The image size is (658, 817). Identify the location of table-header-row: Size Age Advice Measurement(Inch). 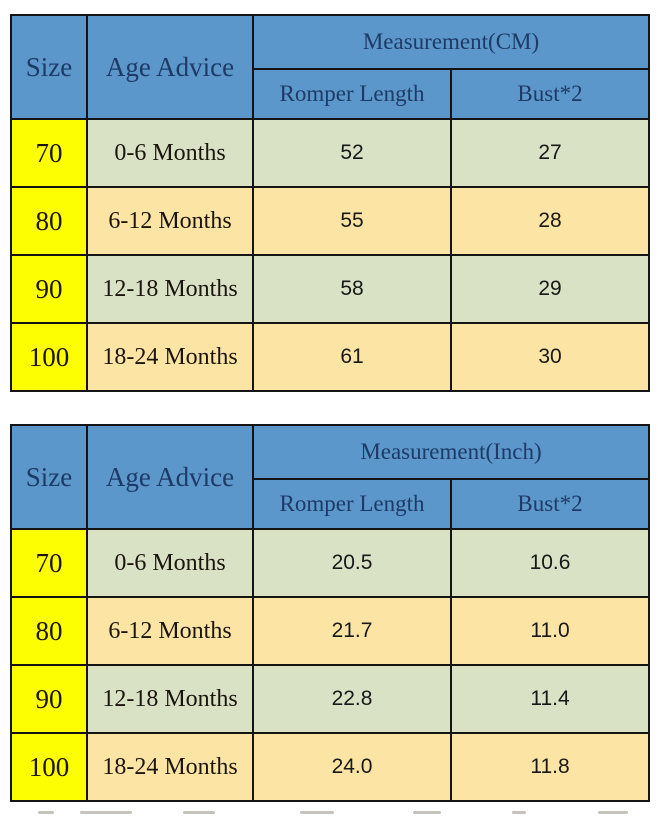
(330, 477).